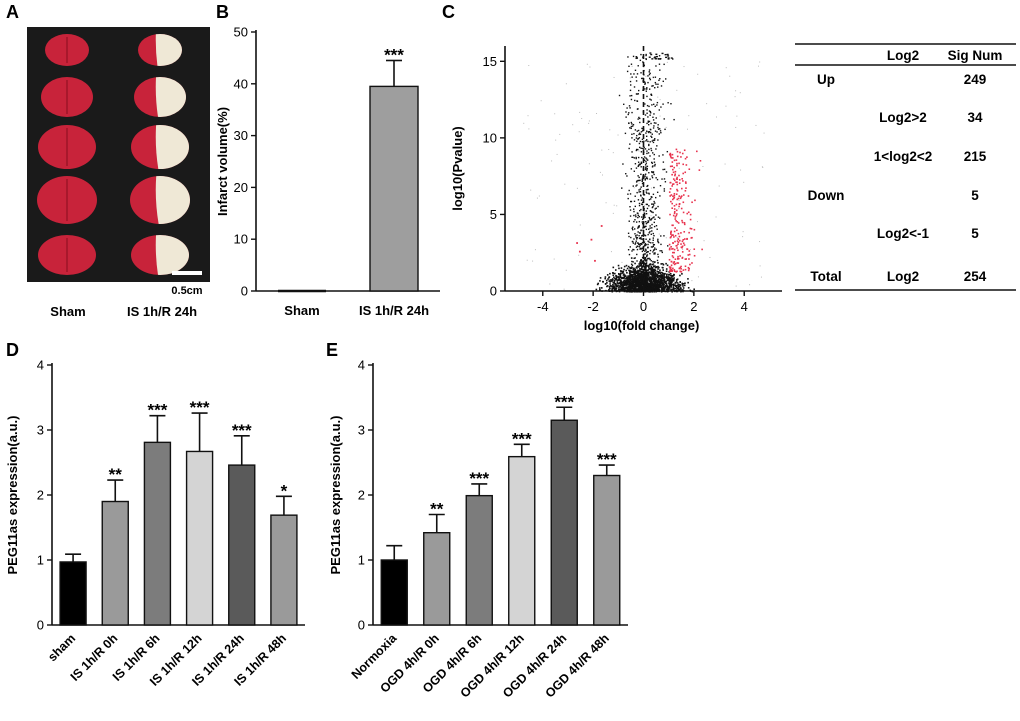 Image resolution: width=1020 pixels, height=721 pixels. What do you see at coordinates (118, 173) in the screenshot?
I see `panel-a-brain-slices: 0.5cm Sham IS 1h/R 24h` at bounding box center [118, 173].